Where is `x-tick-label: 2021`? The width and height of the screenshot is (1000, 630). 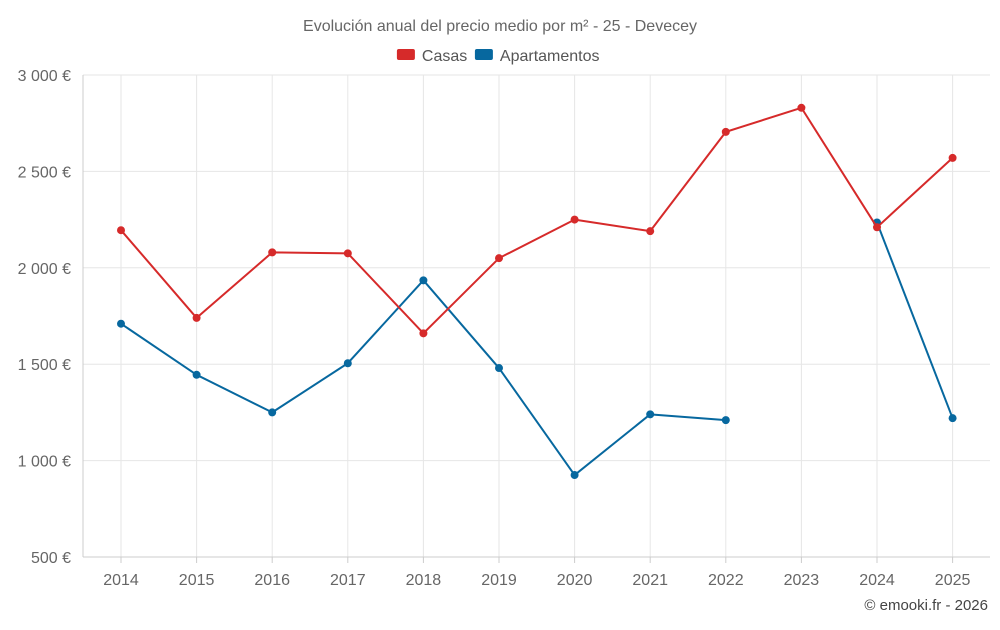 x-tick-label: 2021 is located at coordinates (650, 580).